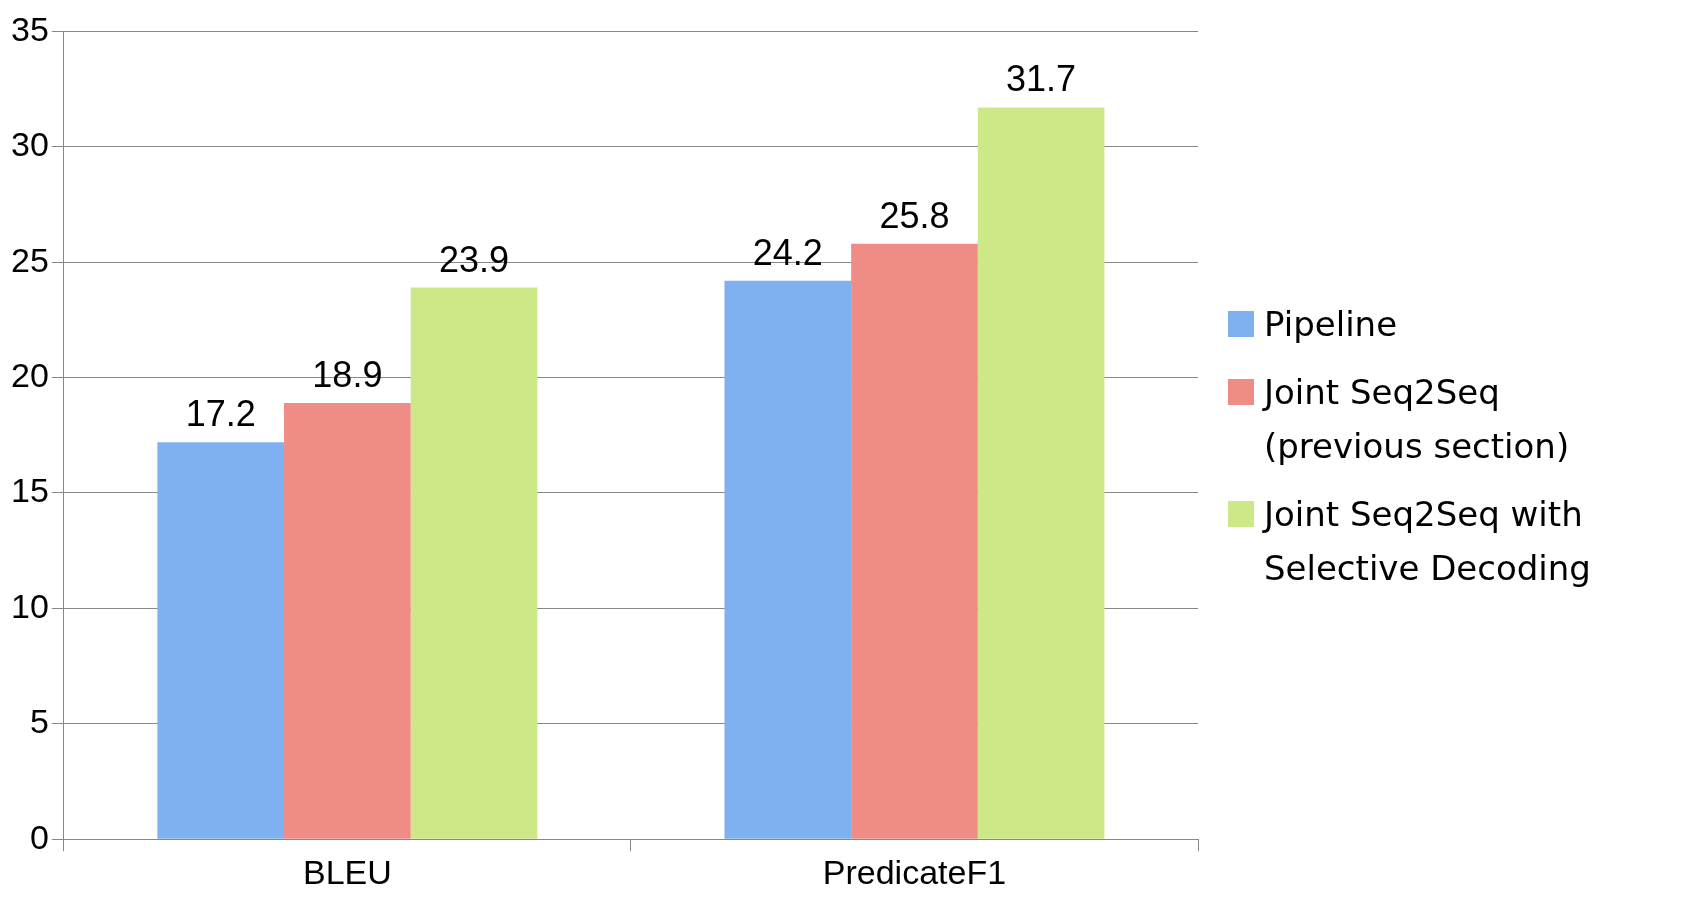 The height and width of the screenshot is (910, 1692). Describe the element at coordinates (914, 215) in the screenshot. I see `data-label: 25.8` at that location.